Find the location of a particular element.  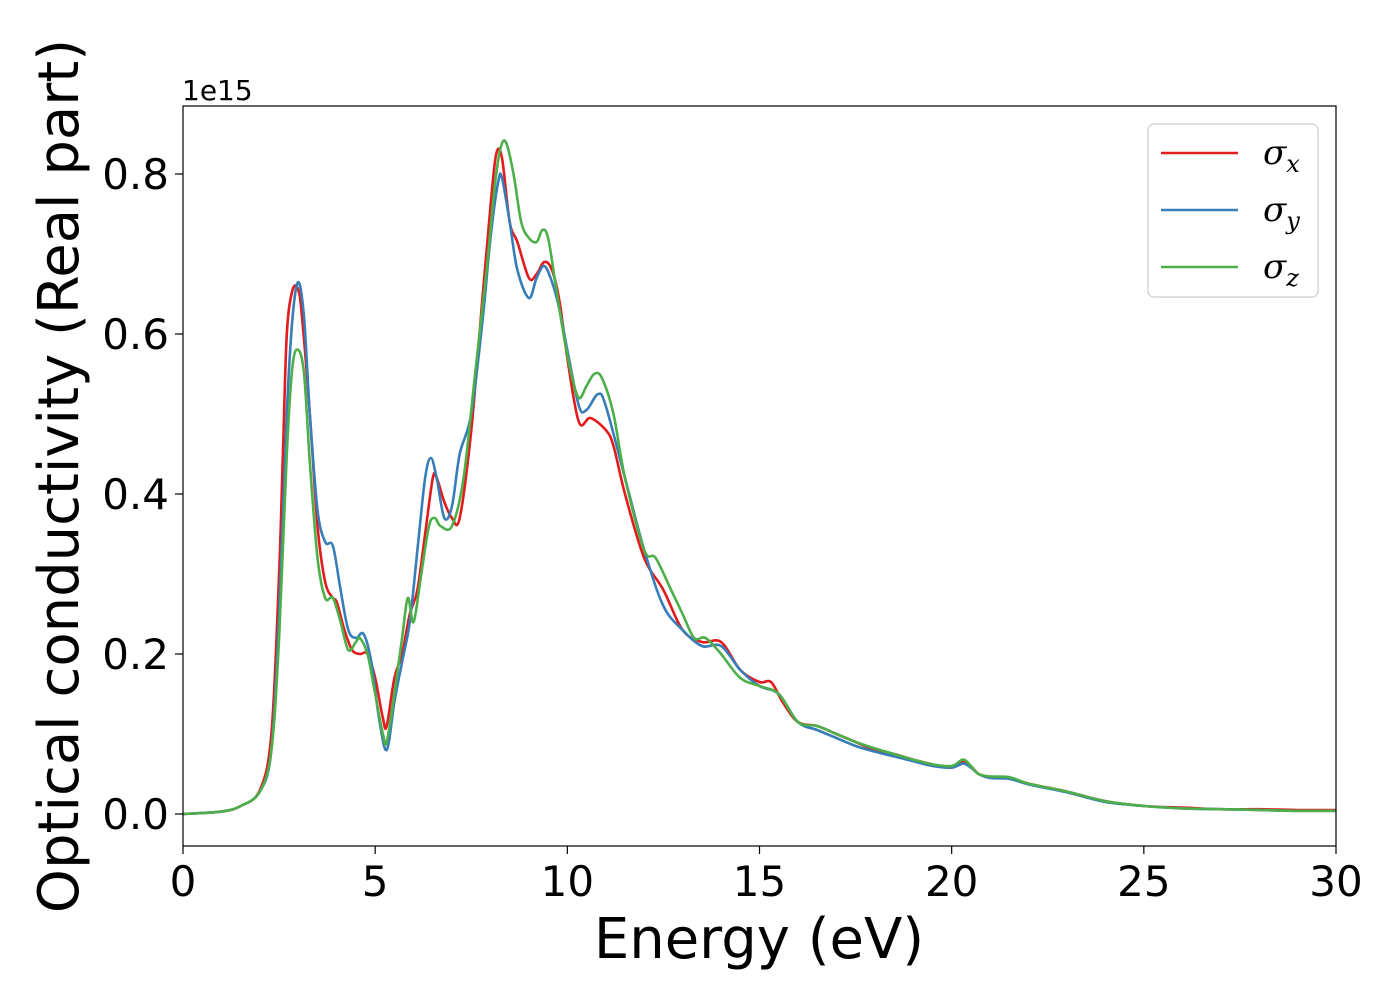

x-tick-label: 5 is located at coordinates (375, 881).